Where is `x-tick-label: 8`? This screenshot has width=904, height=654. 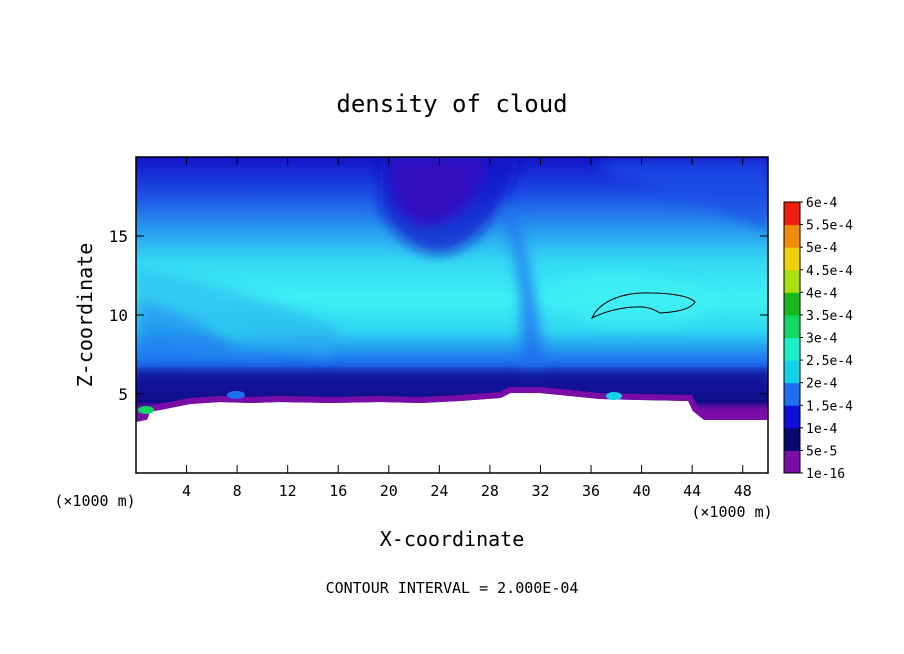
x-tick-label: 8 is located at coordinates (237, 491).